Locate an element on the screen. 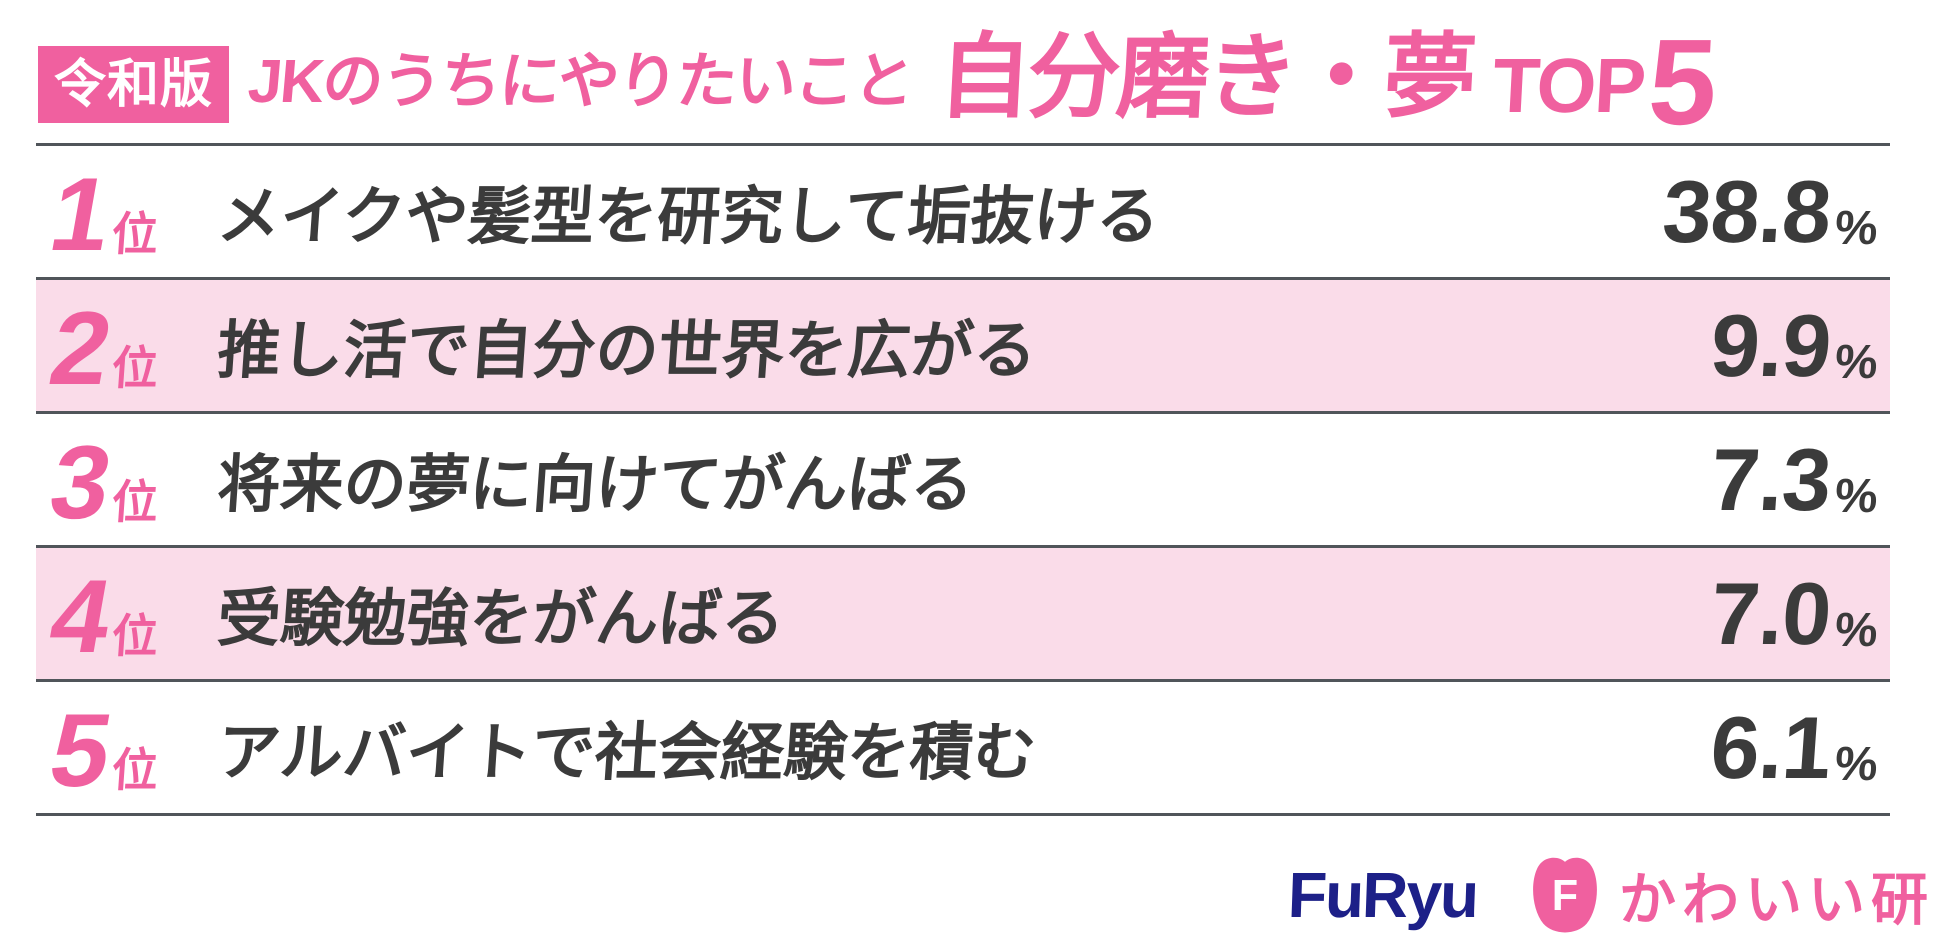  ranking-row-1: 1 位 メイクや髪型を研究して垢抜ける 38.8 % is located at coordinates (963, 213).